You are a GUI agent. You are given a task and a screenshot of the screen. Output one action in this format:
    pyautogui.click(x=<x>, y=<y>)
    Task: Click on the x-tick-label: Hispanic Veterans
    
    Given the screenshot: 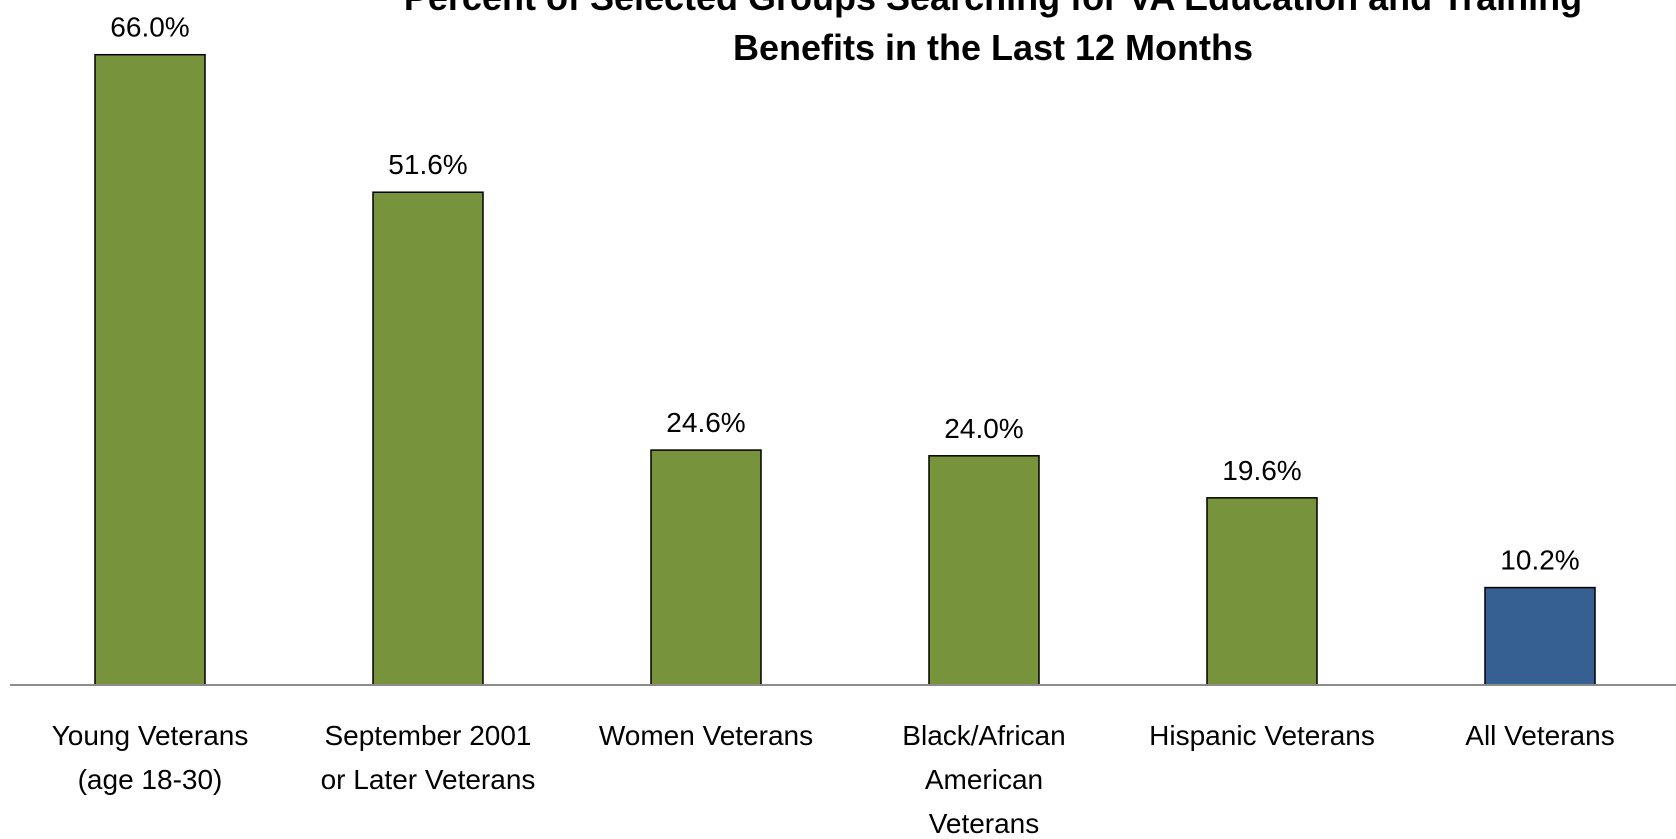 What is the action you would take?
    pyautogui.click(x=1262, y=735)
    